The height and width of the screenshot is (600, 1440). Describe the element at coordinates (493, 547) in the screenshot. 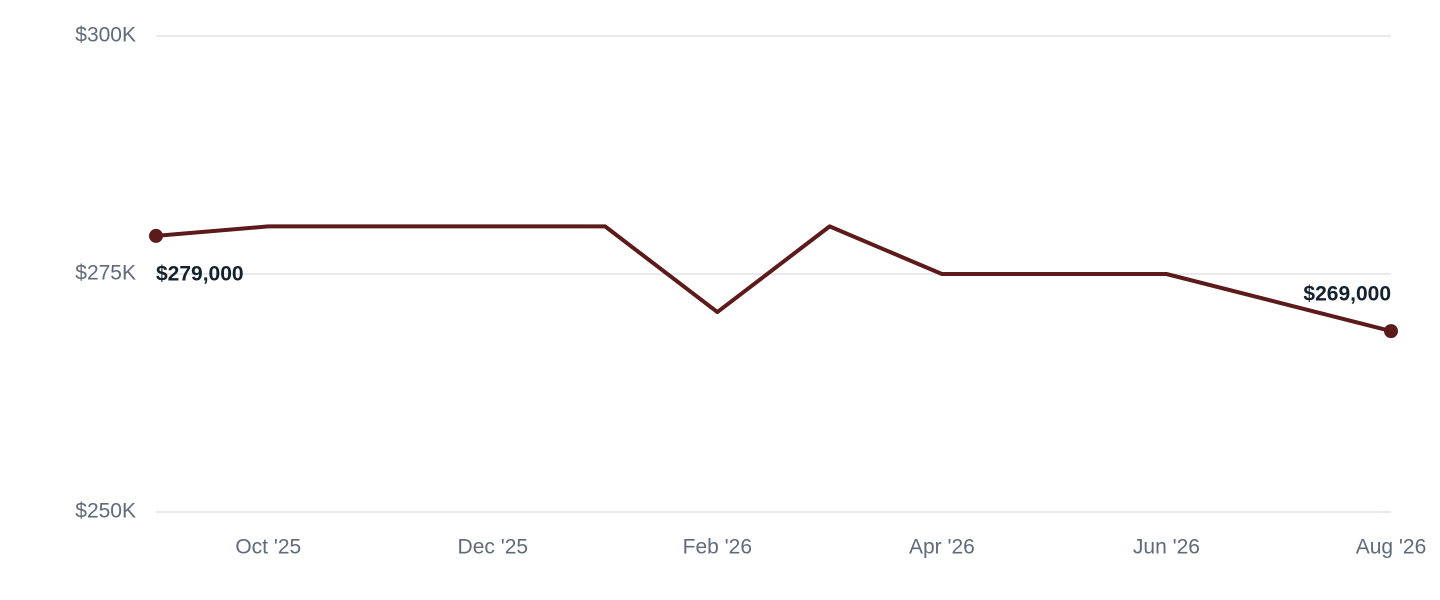

I see `x-tick-label: Dec '25` at that location.